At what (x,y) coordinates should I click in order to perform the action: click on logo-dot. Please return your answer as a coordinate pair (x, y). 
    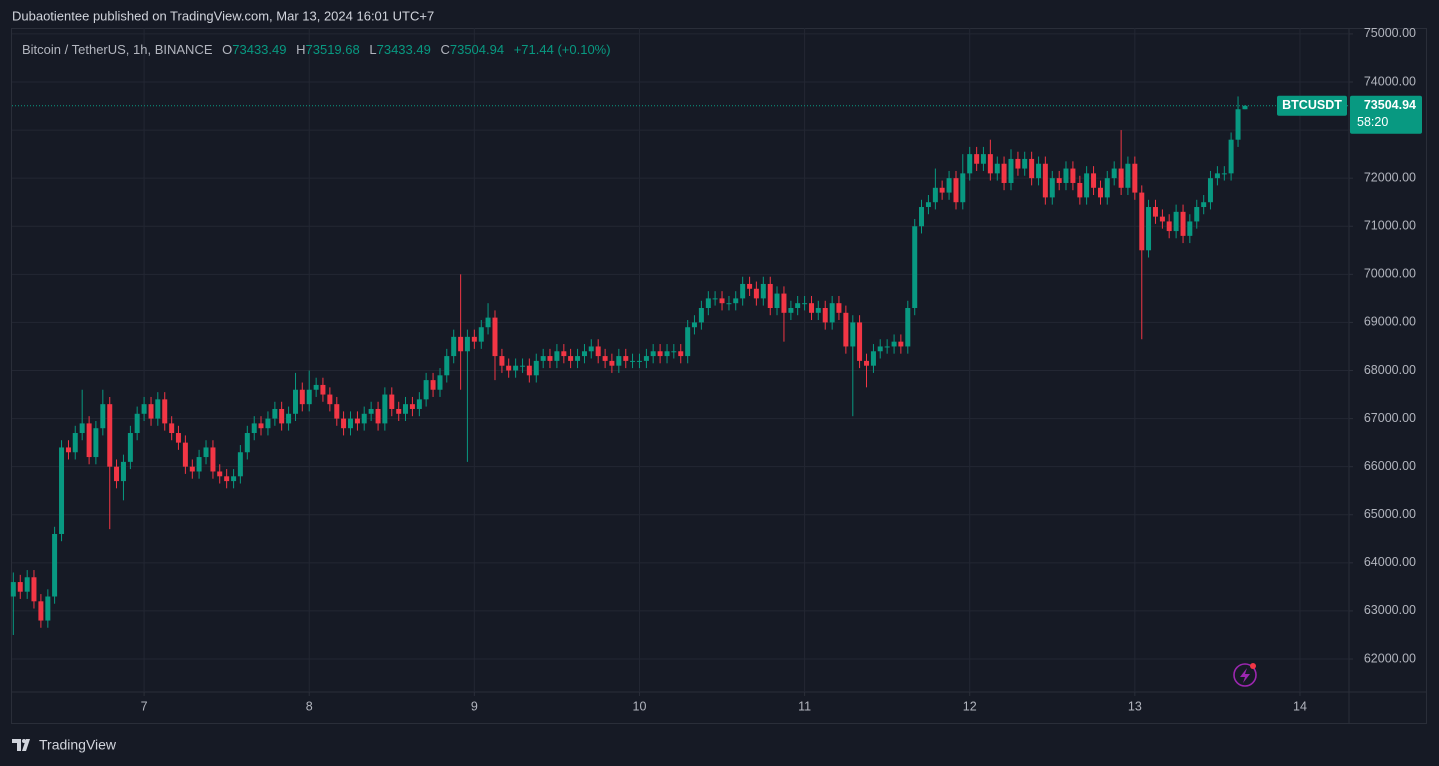
    Looking at the image, I should click on (24, 741).